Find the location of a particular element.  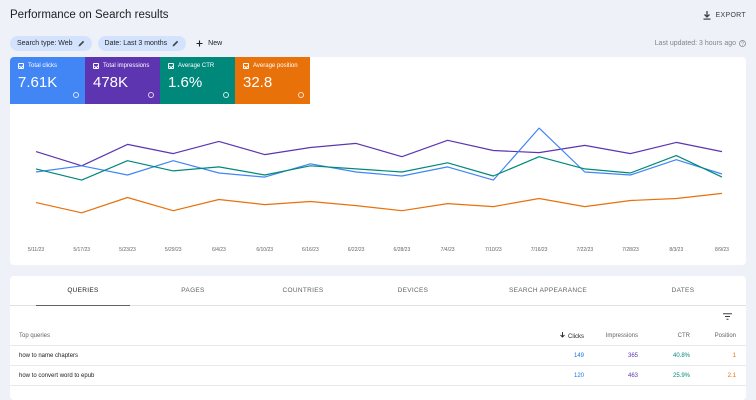

new-filter-button: New is located at coordinates (209, 43).